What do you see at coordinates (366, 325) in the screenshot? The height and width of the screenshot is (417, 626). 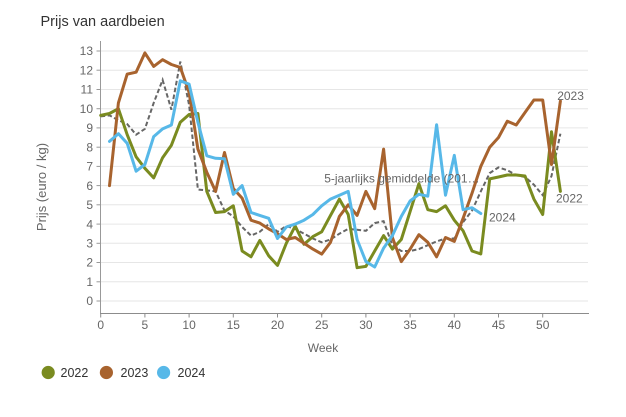 I see `svg-text: 30` at bounding box center [366, 325].